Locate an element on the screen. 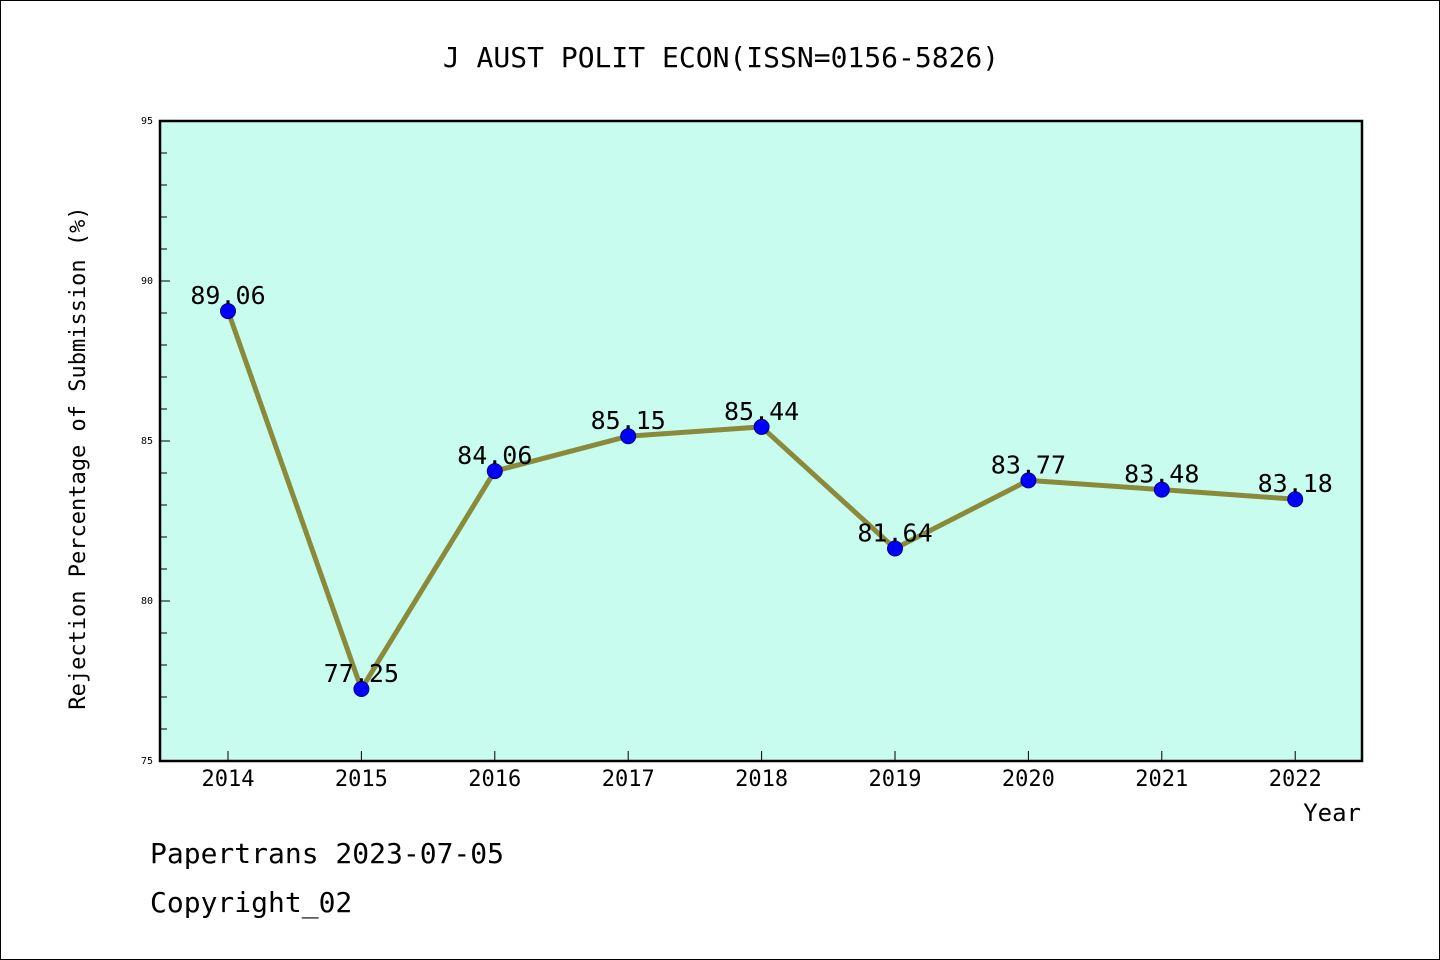 Image resolution: width=1440 pixels, height=960 pixels. x-tick-label: 2016 is located at coordinates (494, 779).